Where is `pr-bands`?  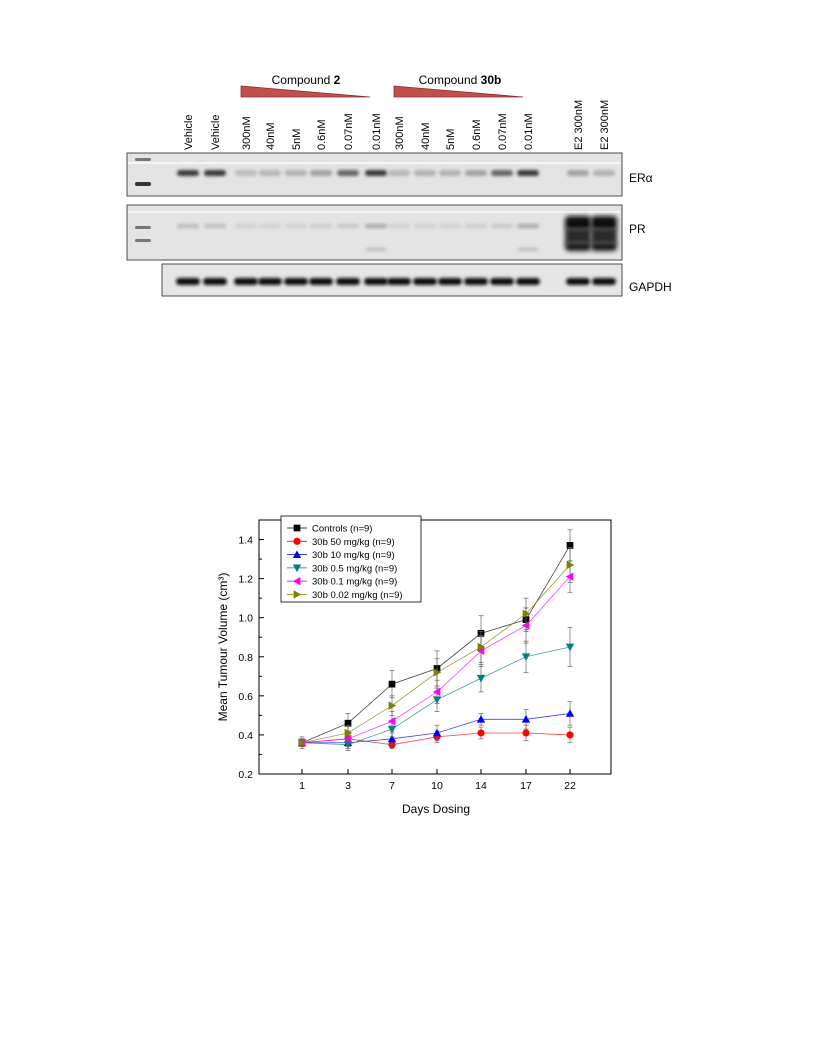
pr-bands is located at coordinates (397, 233).